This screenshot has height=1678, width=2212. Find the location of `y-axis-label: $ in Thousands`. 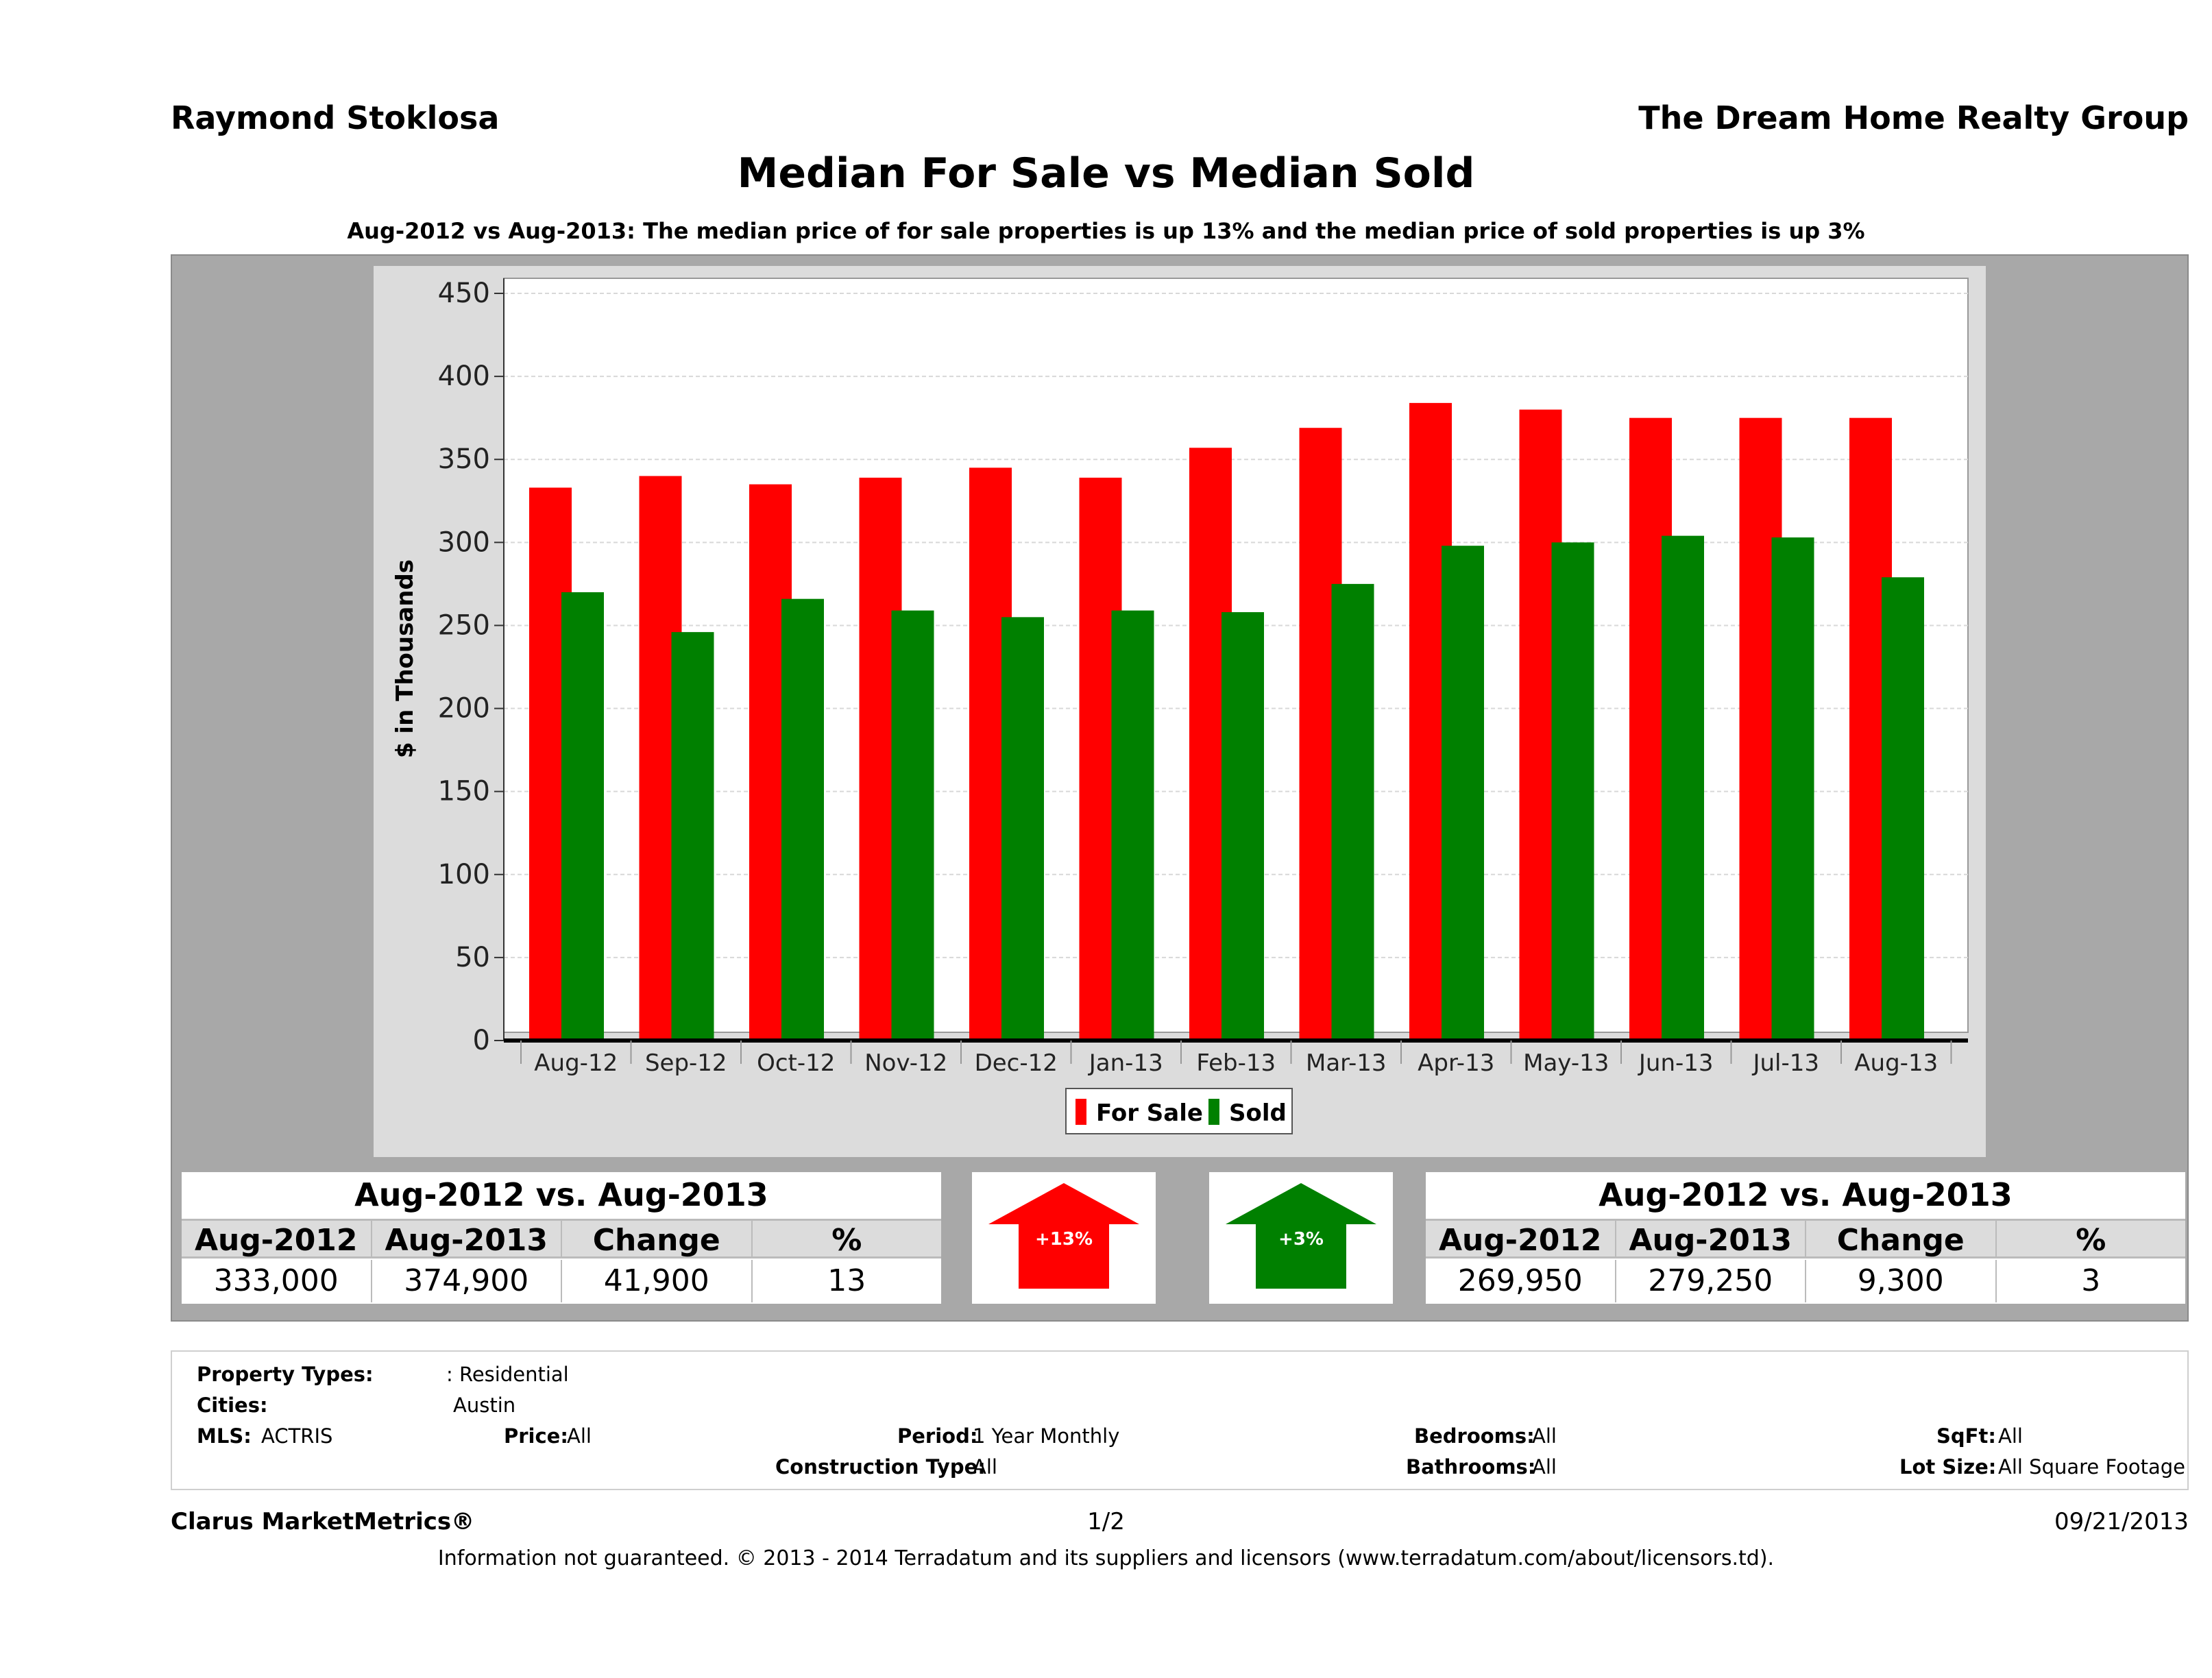

y-axis-label: $ in Thousands is located at coordinates (405, 658).